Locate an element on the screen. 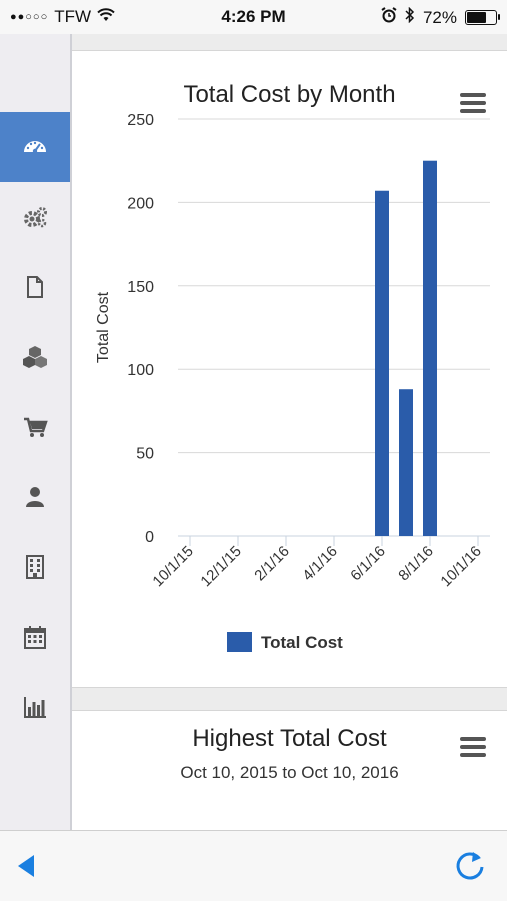 This screenshot has height=901, width=507. highest-cost-menu-button is located at coordinates (473, 747).